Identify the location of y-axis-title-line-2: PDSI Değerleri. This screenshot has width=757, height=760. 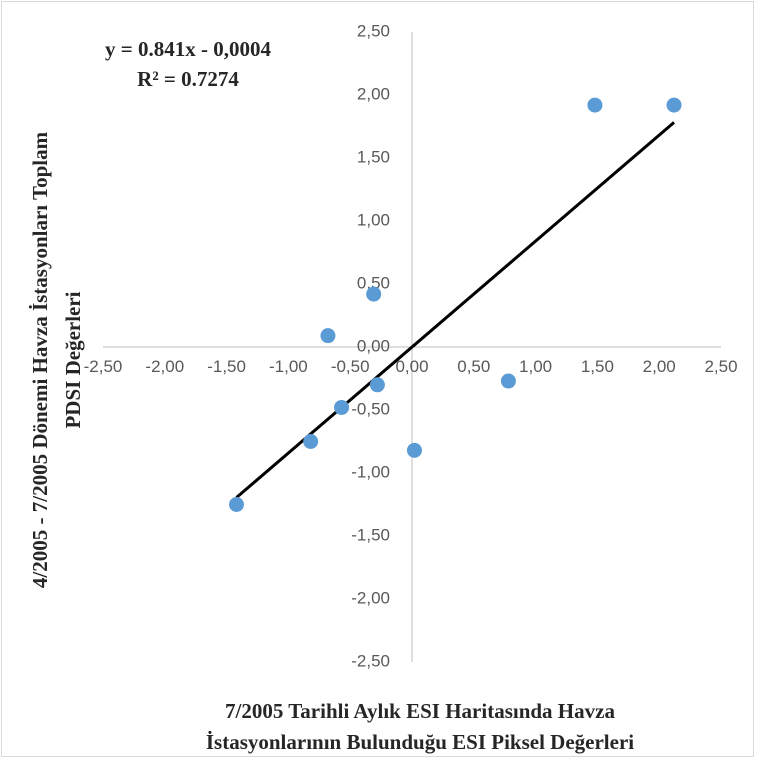
(73, 359).